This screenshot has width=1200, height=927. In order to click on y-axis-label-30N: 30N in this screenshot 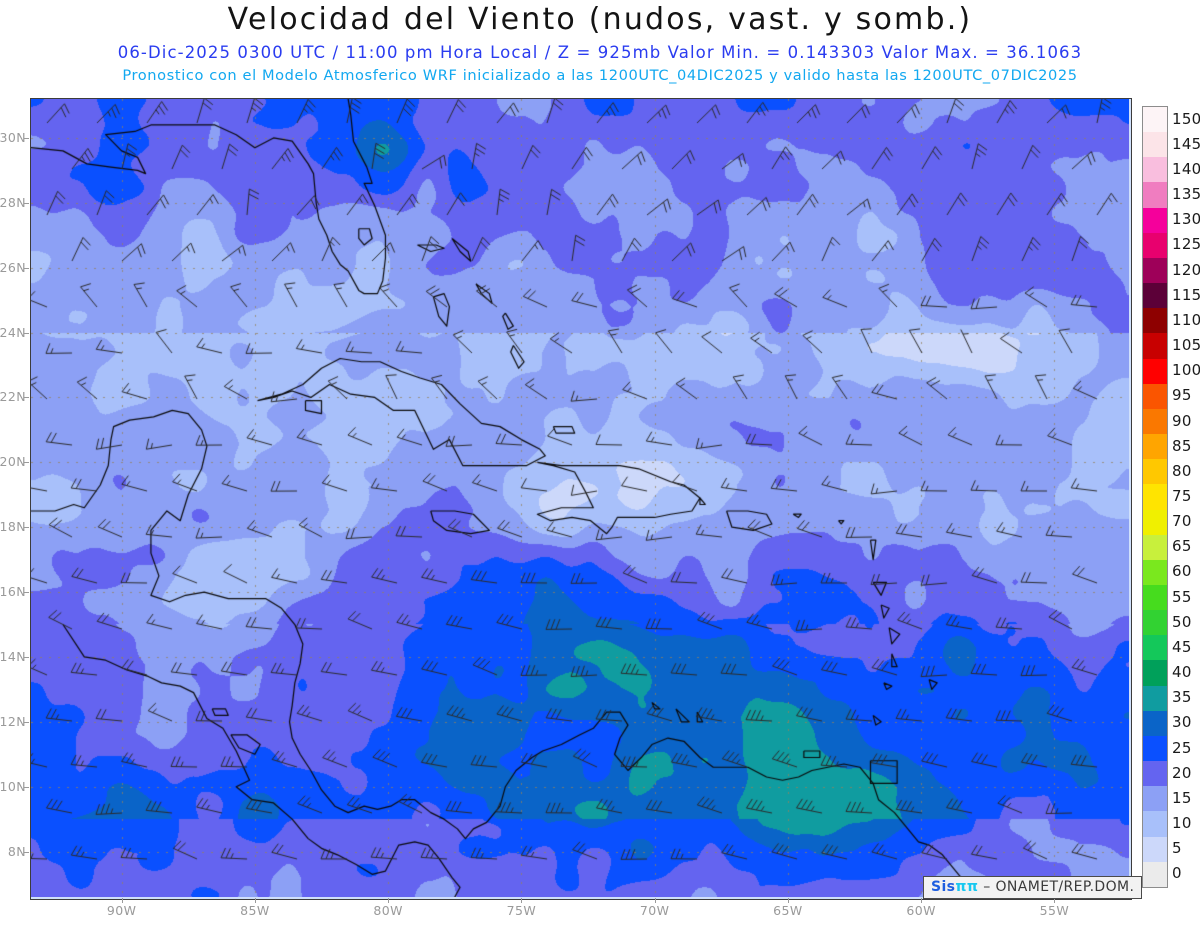, I will do `click(13, 137)`.